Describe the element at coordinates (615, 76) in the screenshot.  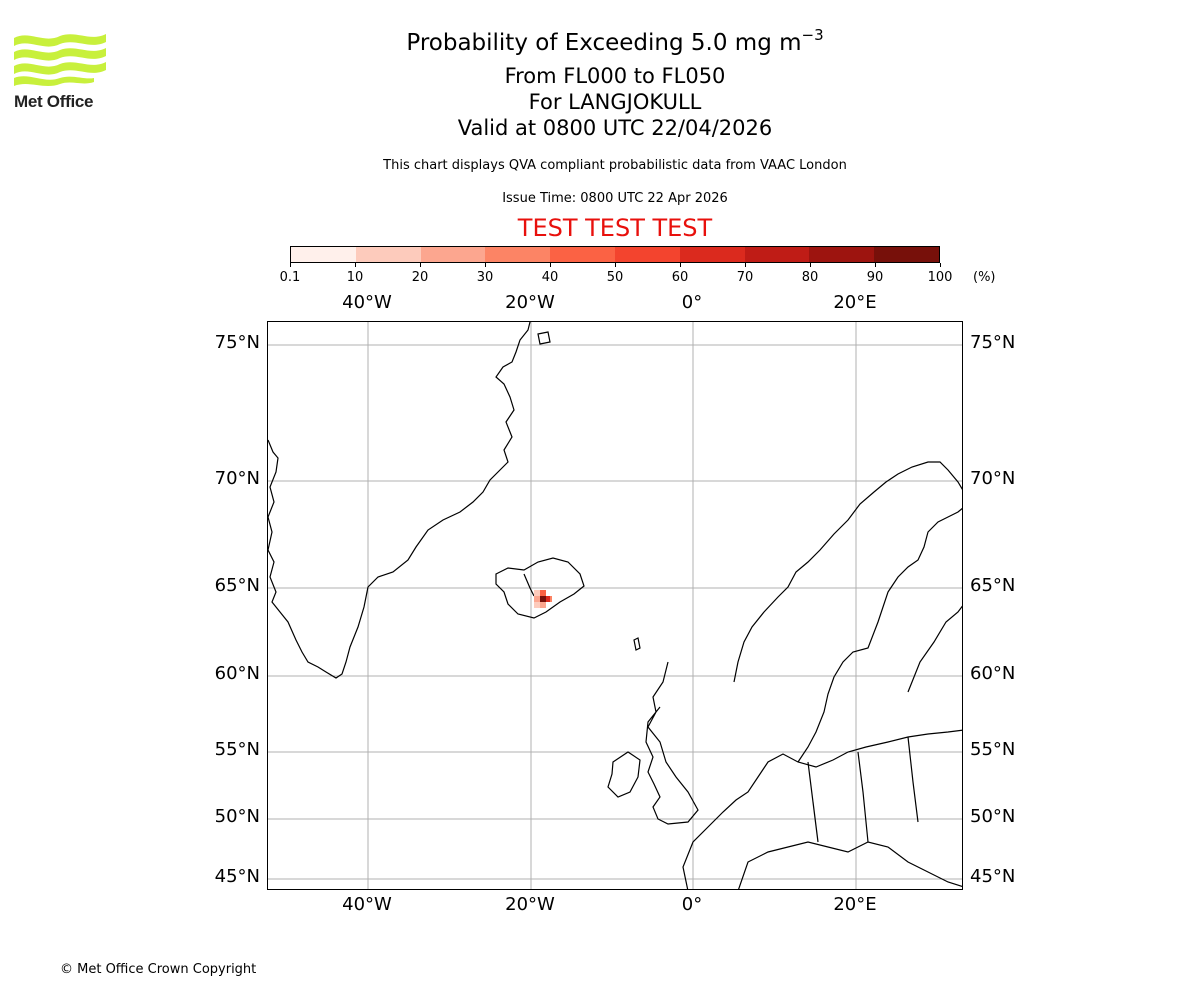
I see `flight-levels: From FL000 to FL050` at that location.